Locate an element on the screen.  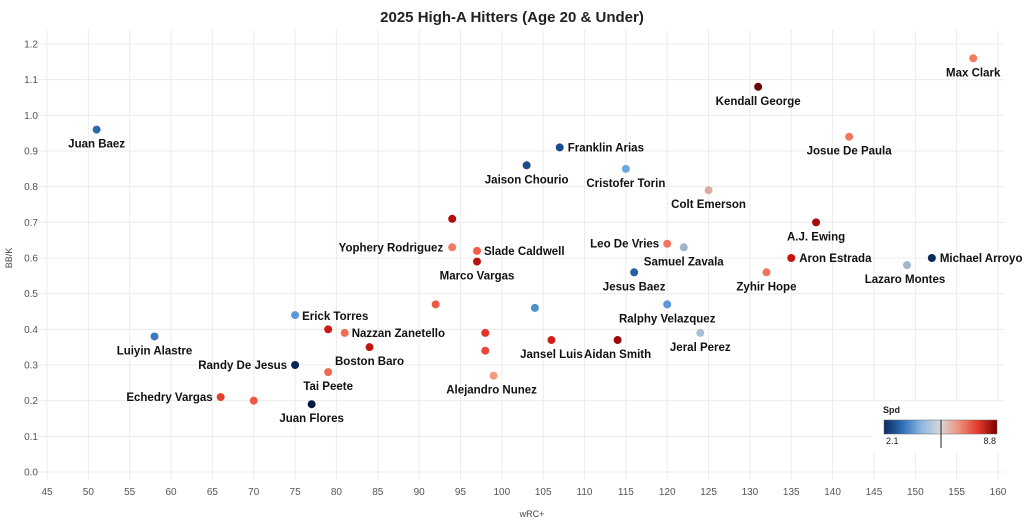
point-label: Max Clark is located at coordinates (973, 73).